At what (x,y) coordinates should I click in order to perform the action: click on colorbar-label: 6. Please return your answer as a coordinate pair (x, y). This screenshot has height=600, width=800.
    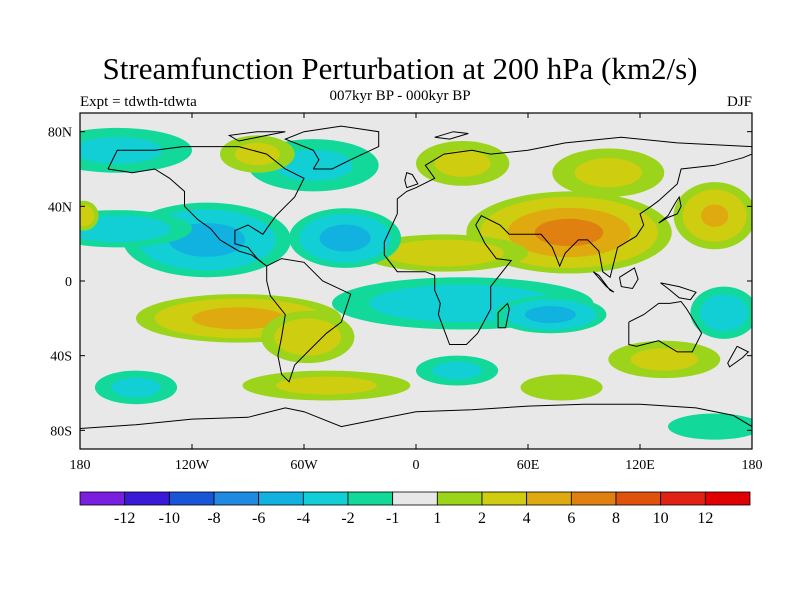
    Looking at the image, I should click on (571, 518).